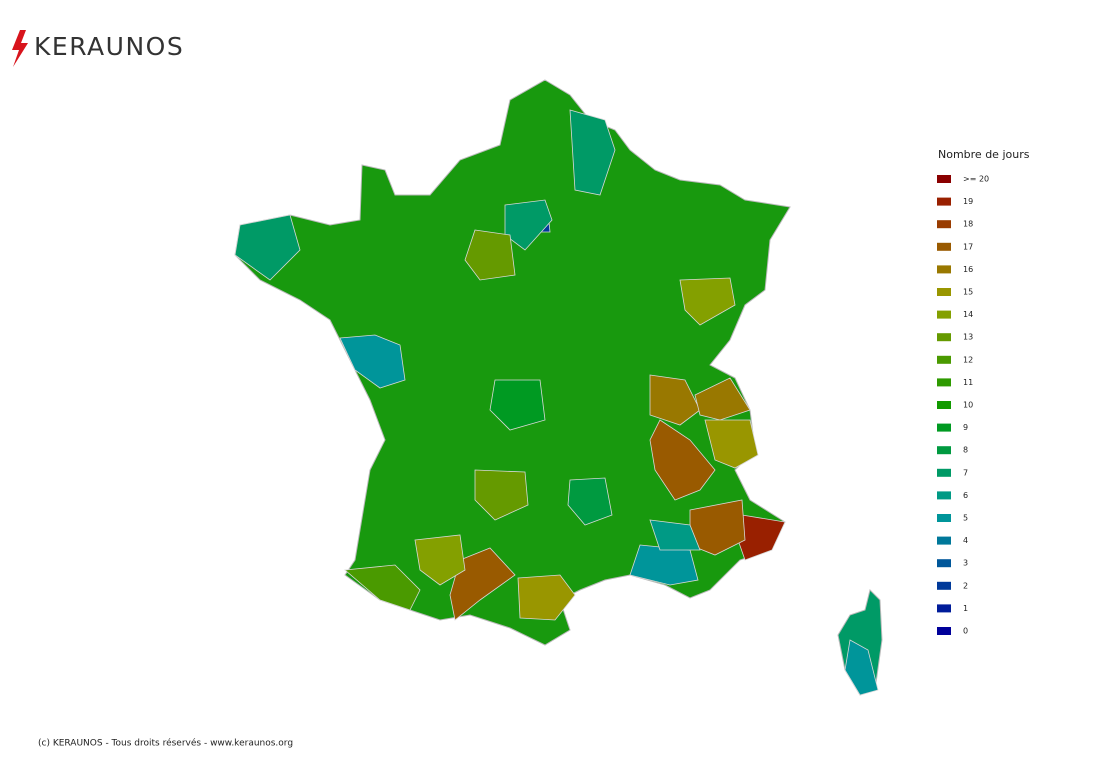 Image resolution: width=1098 pixels, height=777 pixels. I want to click on legend-label: 13, so click(968, 337).